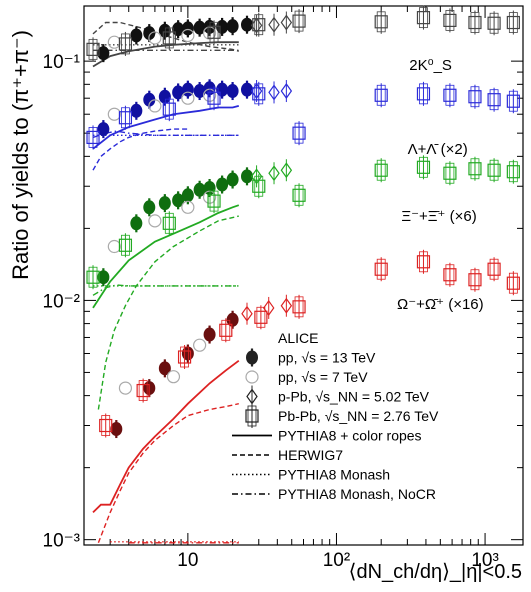 The height and width of the screenshot is (592, 531). I want to click on legend-label: PYTHIA8 Monash, so click(334, 475).